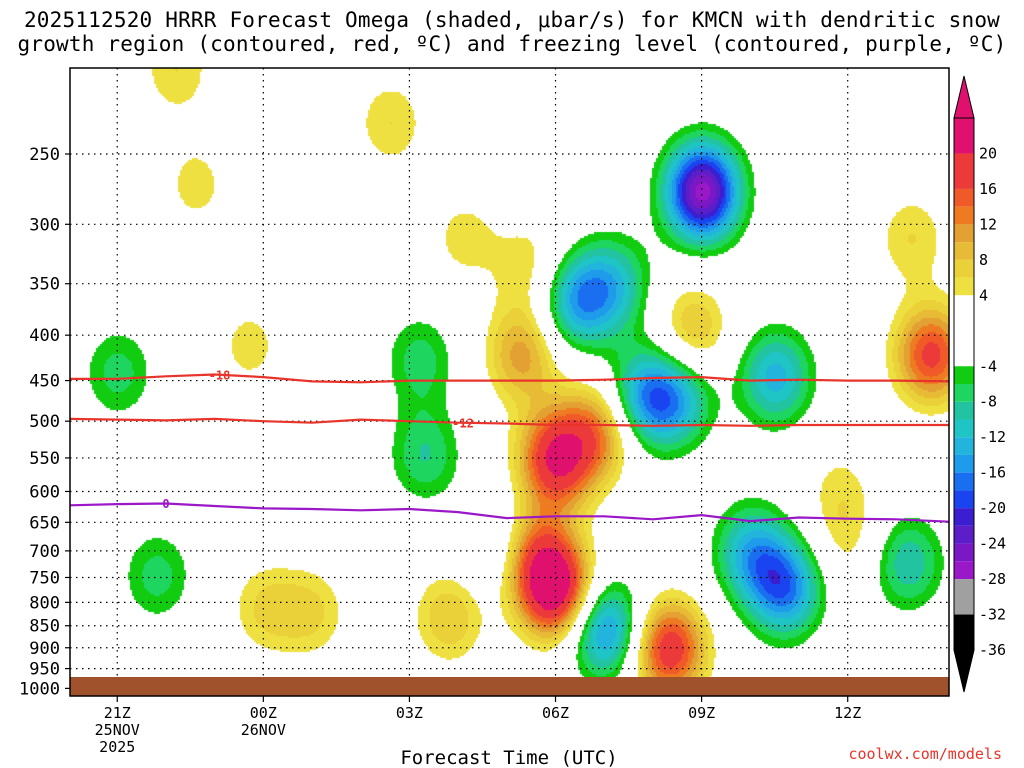 The width and height of the screenshot is (1024, 768). I want to click on y-tick-label: 1000, so click(39, 689).